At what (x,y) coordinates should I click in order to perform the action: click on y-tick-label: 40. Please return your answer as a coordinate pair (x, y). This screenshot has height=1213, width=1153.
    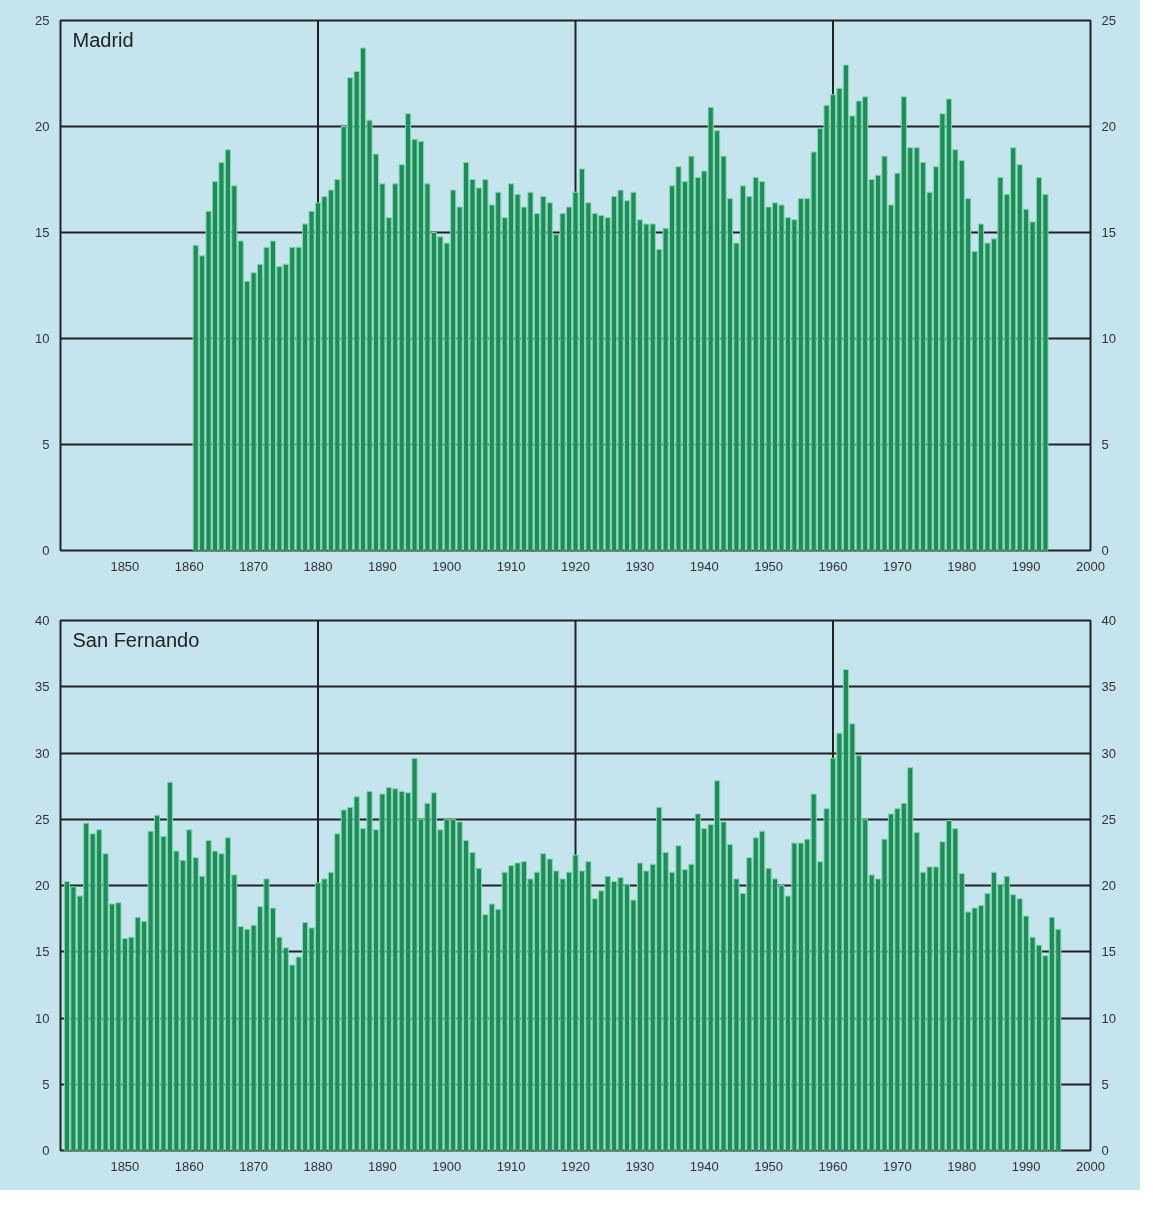
    Looking at the image, I should click on (42, 620).